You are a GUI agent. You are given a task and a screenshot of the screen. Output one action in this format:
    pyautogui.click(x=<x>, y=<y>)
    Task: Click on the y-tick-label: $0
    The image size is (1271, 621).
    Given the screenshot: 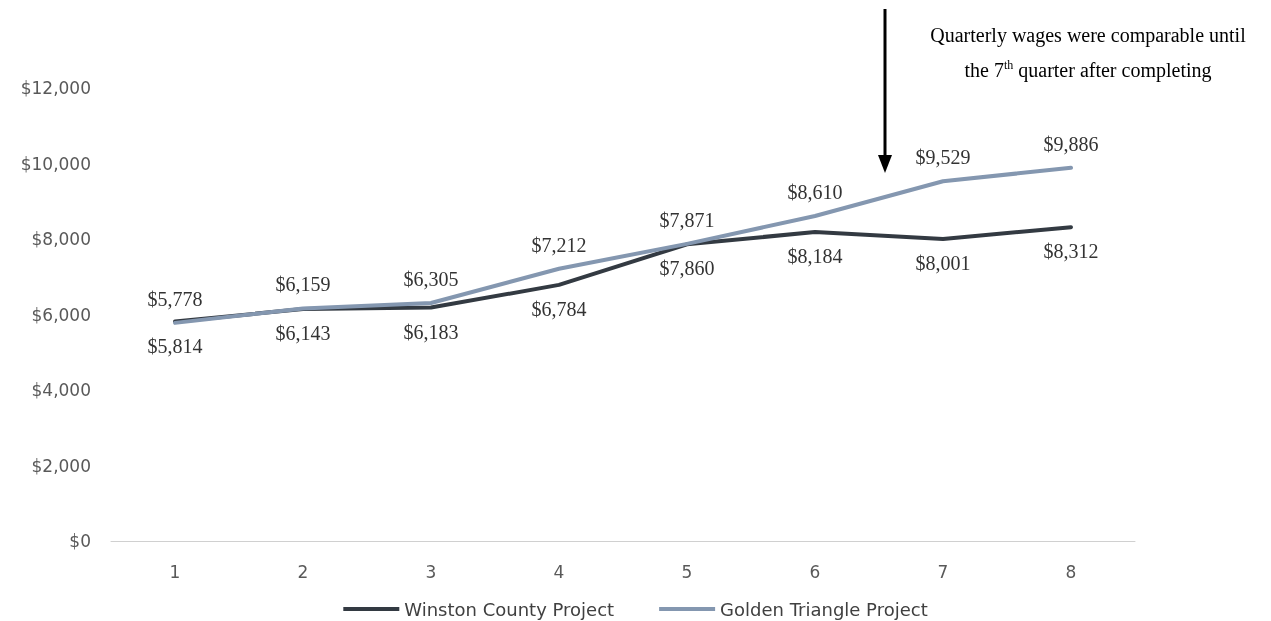 What is the action you would take?
    pyautogui.click(x=80, y=541)
    